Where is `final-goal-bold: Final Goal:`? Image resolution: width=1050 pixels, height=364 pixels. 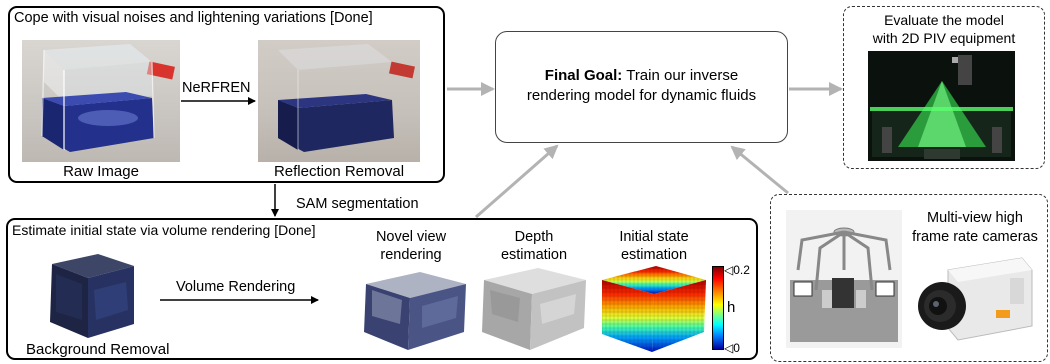
final-goal-bold: Final Goal: is located at coordinates (583, 75).